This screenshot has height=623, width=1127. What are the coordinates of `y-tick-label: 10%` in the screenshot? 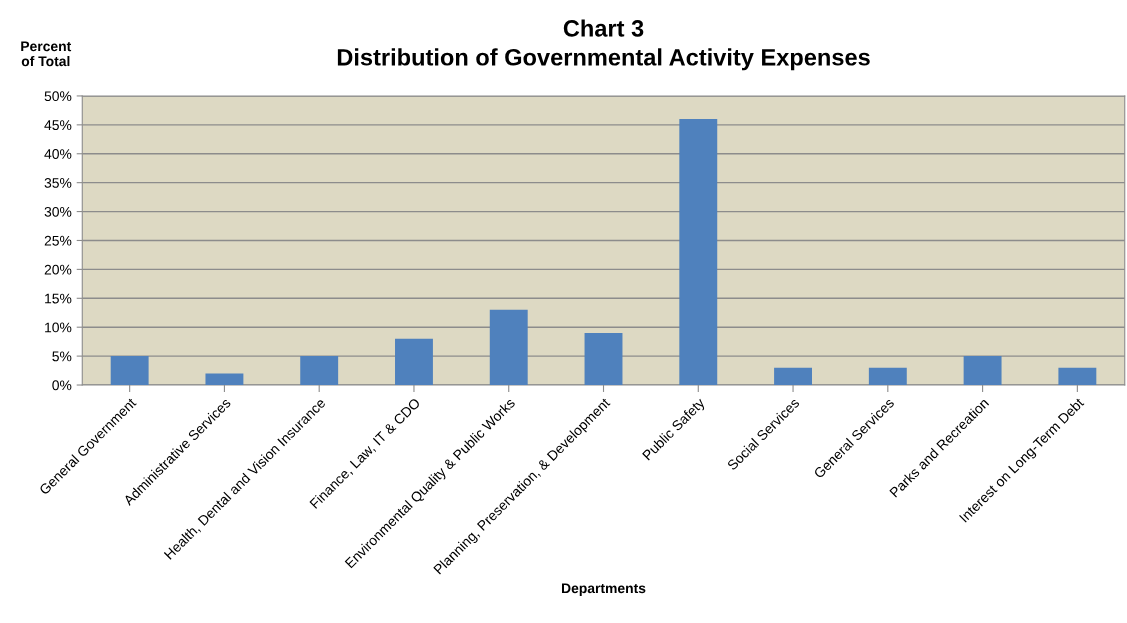 It's located at (58, 327).